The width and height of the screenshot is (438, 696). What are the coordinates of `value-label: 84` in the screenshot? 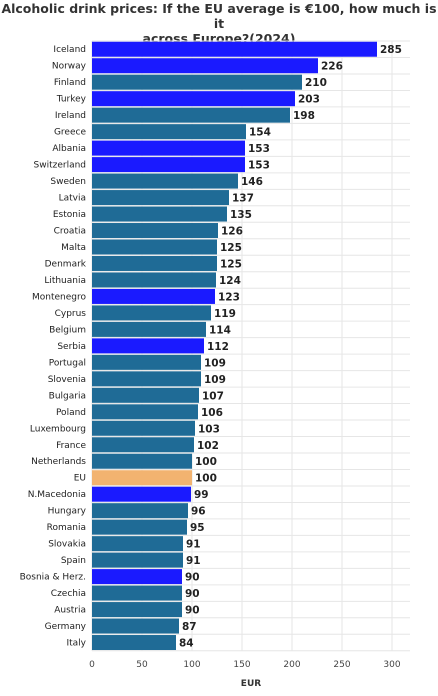 It's located at (186, 644).